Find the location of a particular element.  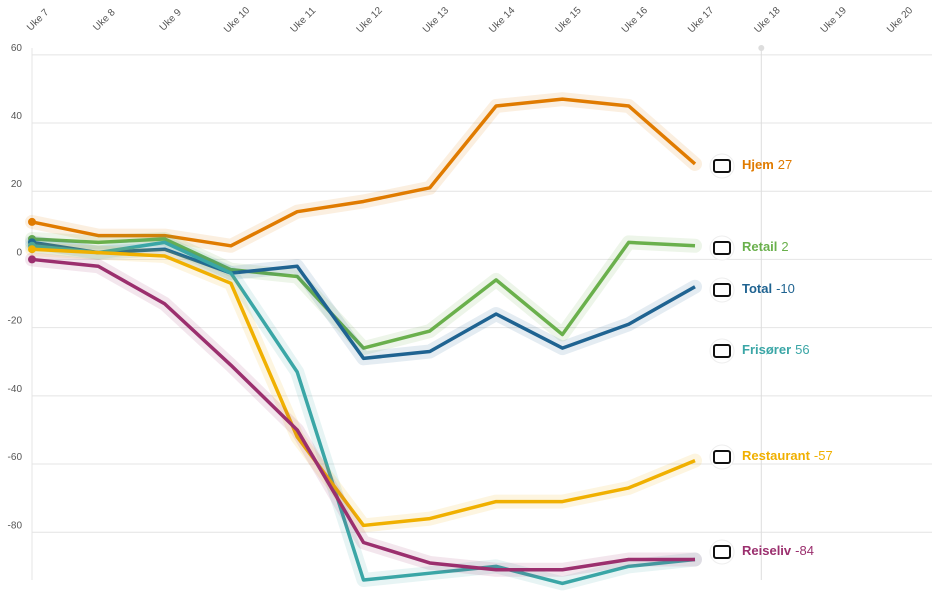

x-tick-label: Uke 15 is located at coordinates (569, 20).